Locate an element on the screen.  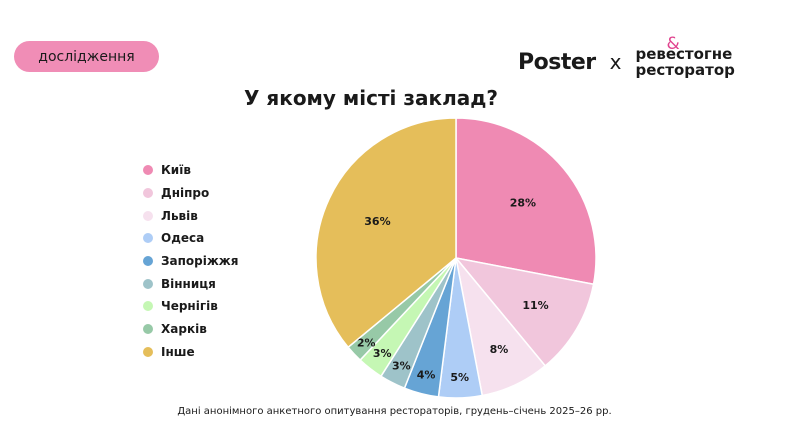
legend-label: Вінниця is located at coordinates (188, 283).